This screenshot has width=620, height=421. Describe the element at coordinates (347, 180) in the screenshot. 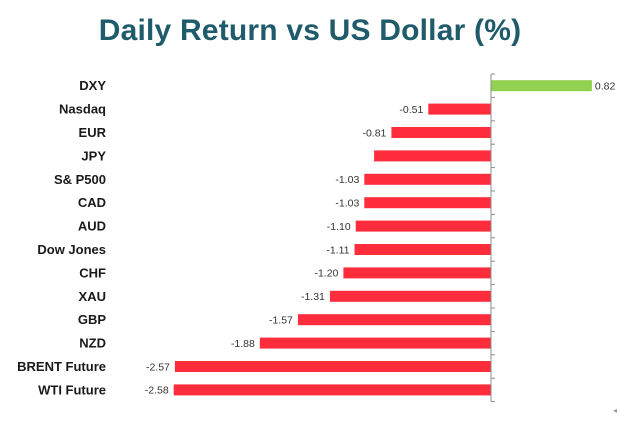

I see `value-label-s-p500: -1.03` at that location.